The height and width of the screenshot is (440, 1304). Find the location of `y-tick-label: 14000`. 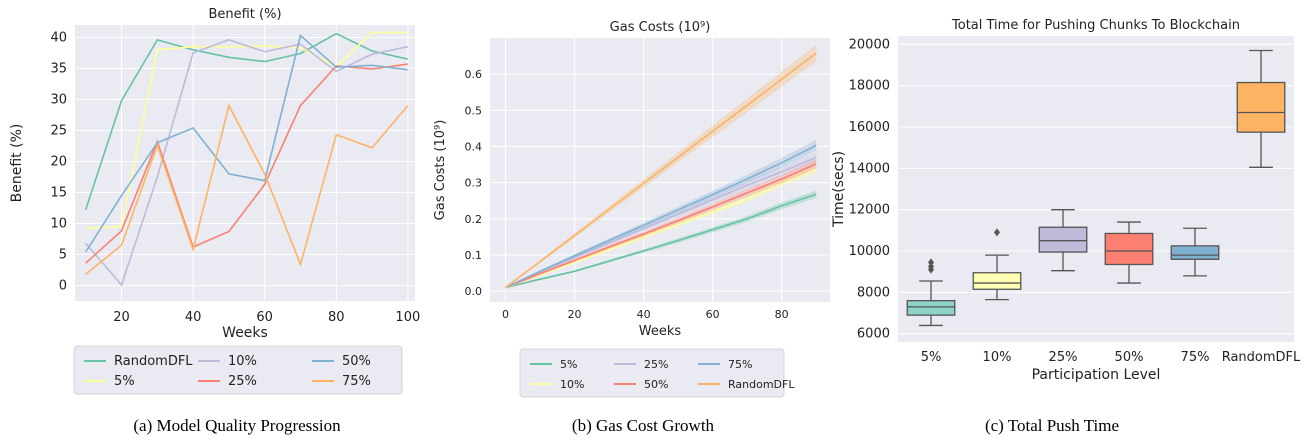

y-tick-label: 14000 is located at coordinates (869, 168).